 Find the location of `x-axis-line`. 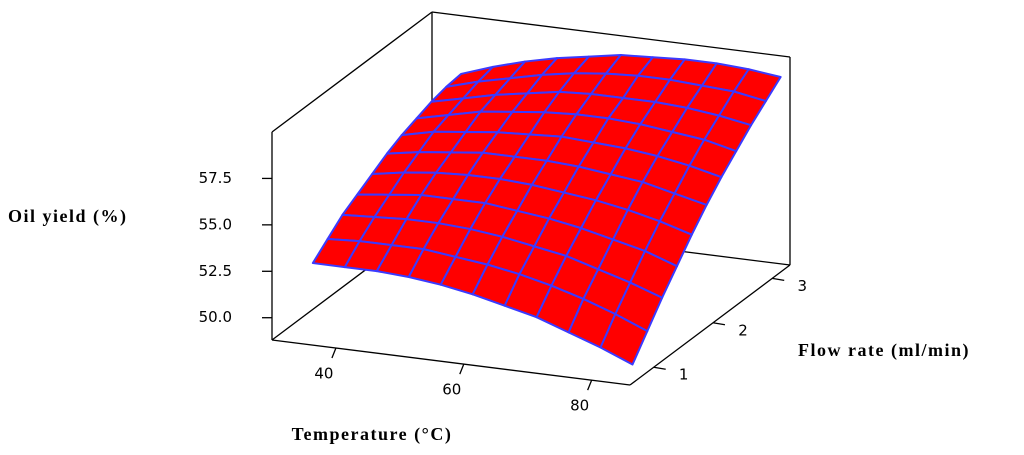

x-axis-line is located at coordinates (451, 362).